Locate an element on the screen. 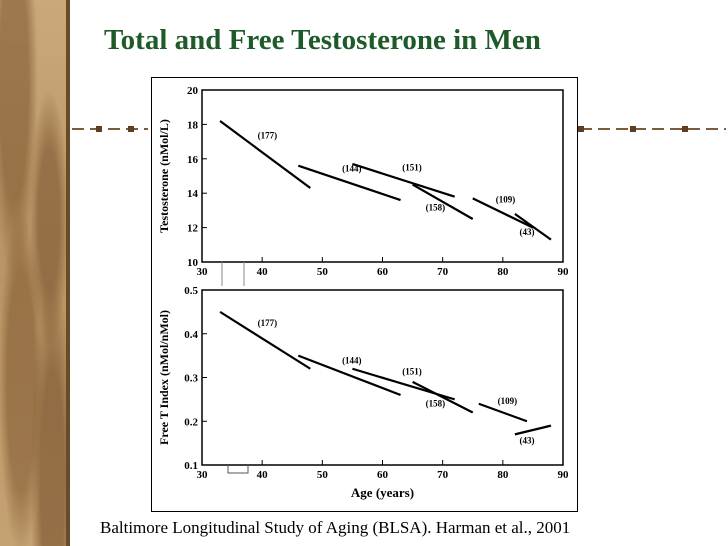 The width and height of the screenshot is (728, 546). connector-bracket-top is located at coordinates (233, 274).